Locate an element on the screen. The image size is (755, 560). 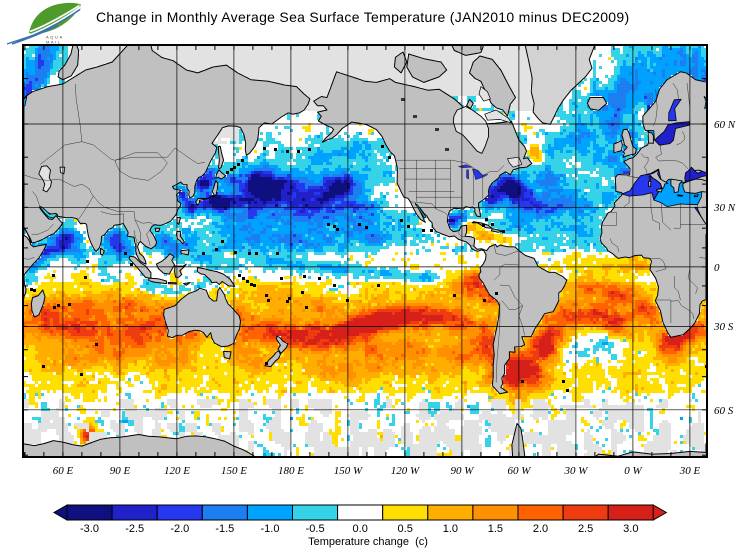
svg-text: 3.0 is located at coordinates (630, 529).